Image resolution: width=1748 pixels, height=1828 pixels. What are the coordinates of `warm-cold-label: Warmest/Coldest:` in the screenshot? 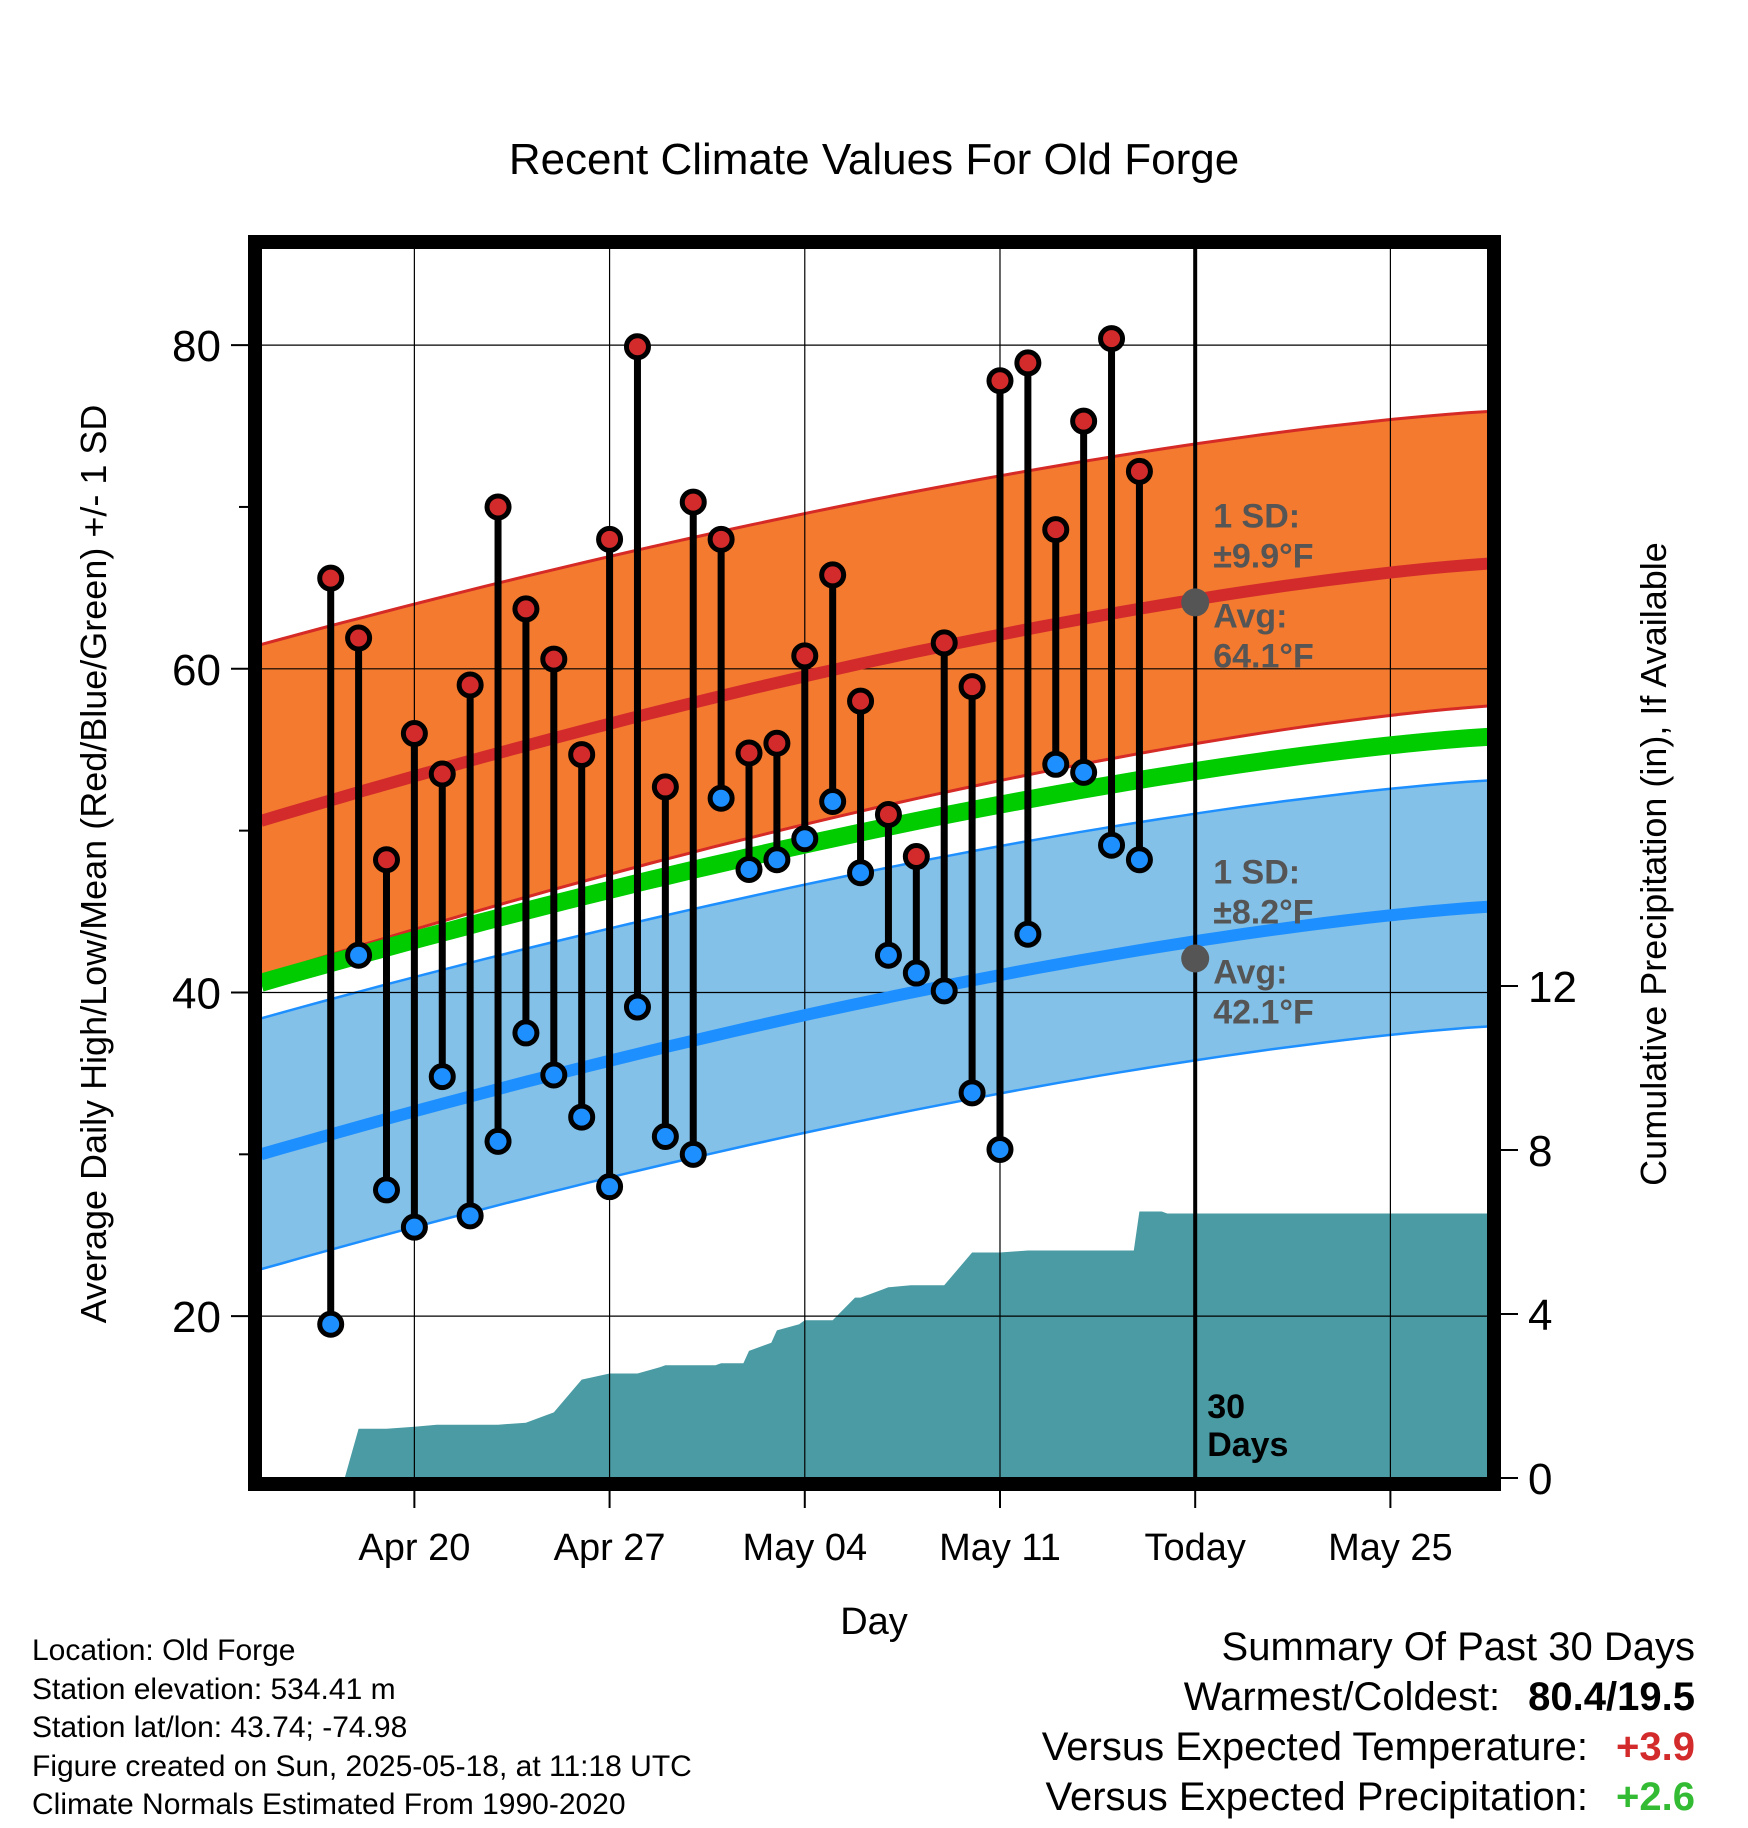 It's located at (1342, 1697).